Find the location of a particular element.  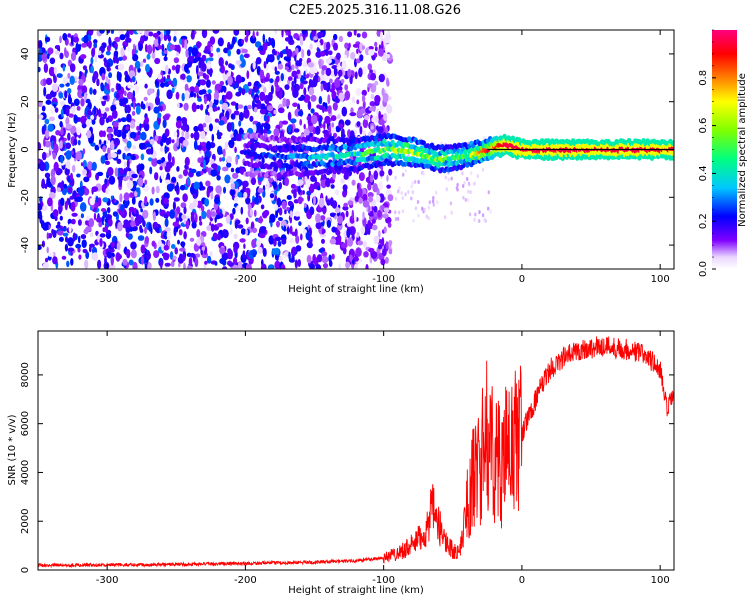

snr-x-tick-label: -200 is located at coordinates (245, 580).